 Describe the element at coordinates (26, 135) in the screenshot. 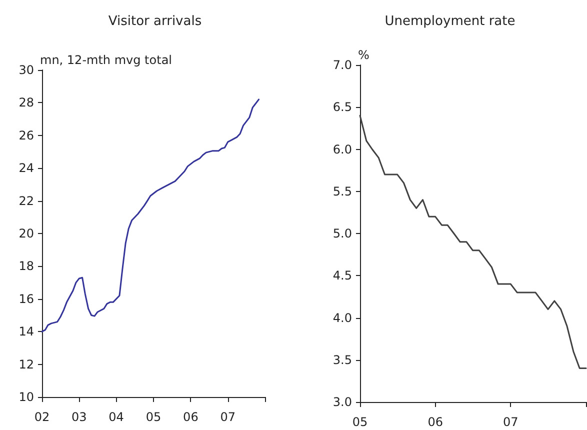

I see `y-tick-label: 26` at that location.